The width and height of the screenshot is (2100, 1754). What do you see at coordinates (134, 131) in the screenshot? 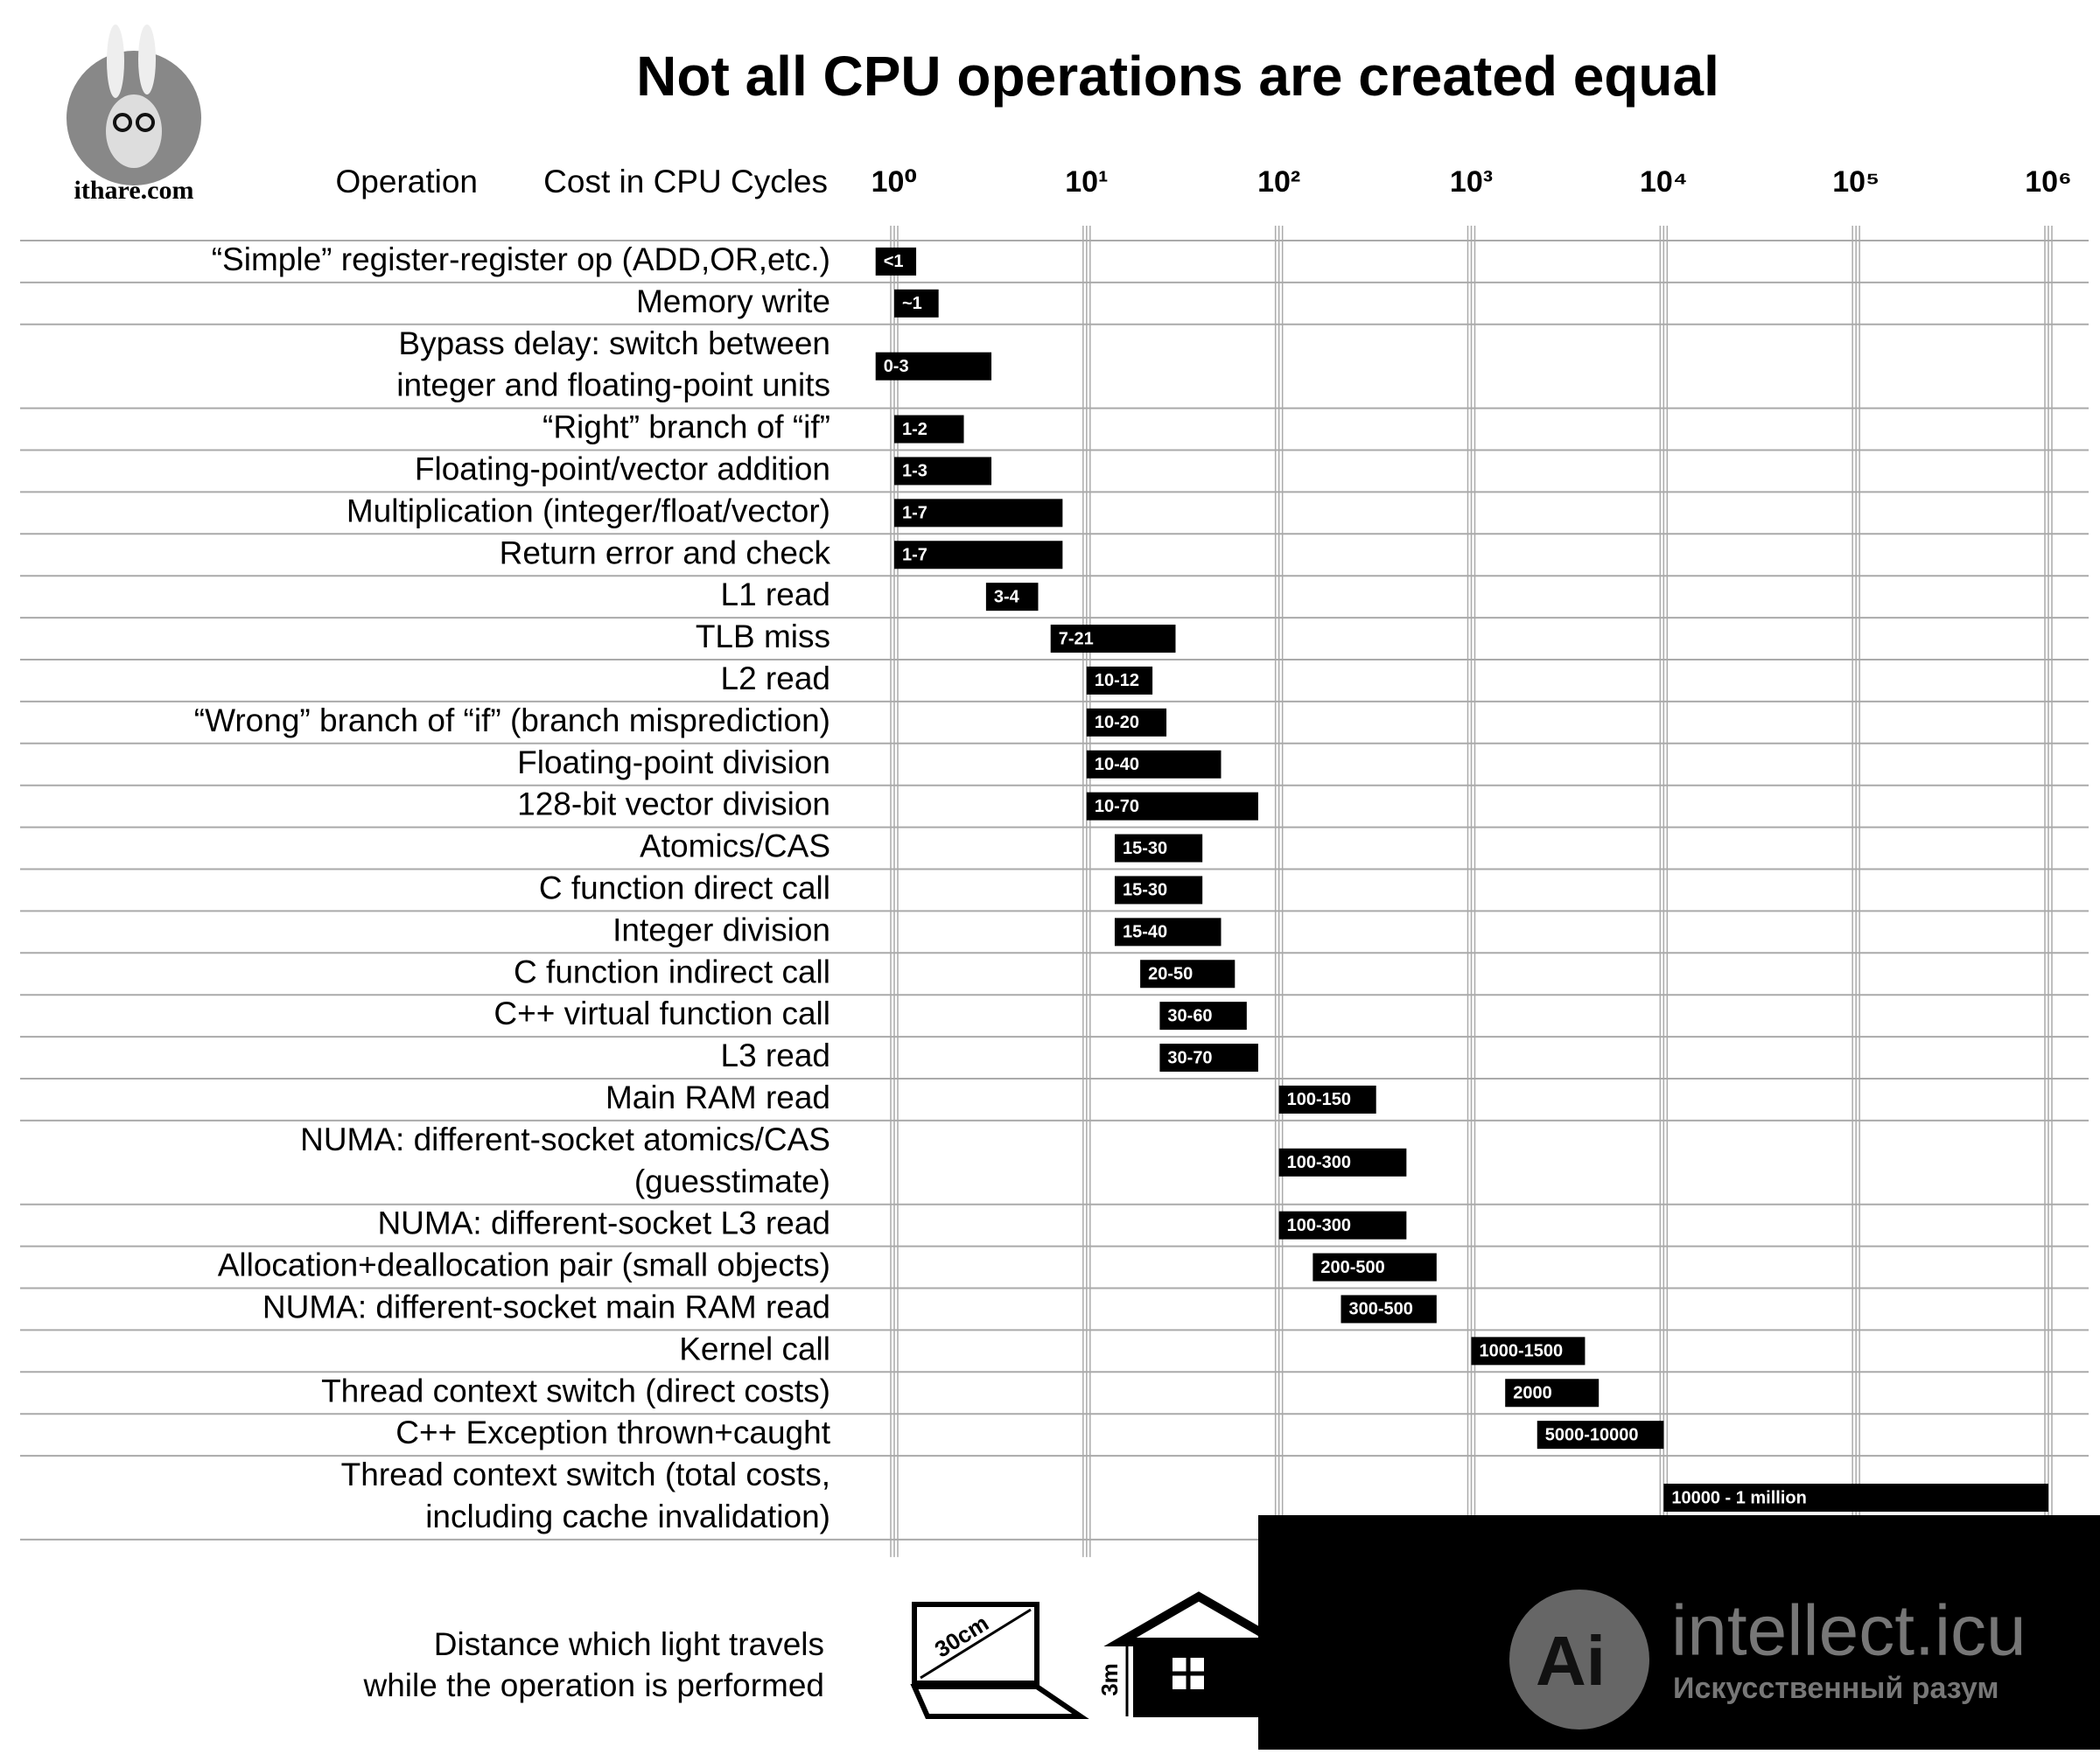
I see `logo-face` at bounding box center [134, 131].